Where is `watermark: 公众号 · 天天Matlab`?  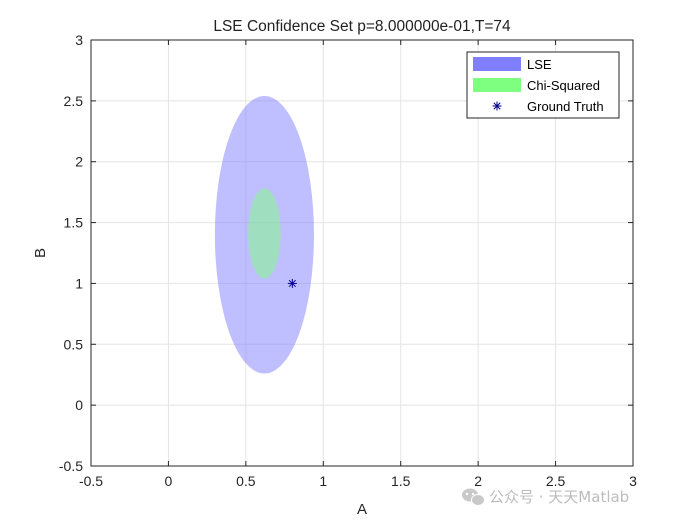 watermark: 公众号 · 天天Matlab is located at coordinates (545, 497).